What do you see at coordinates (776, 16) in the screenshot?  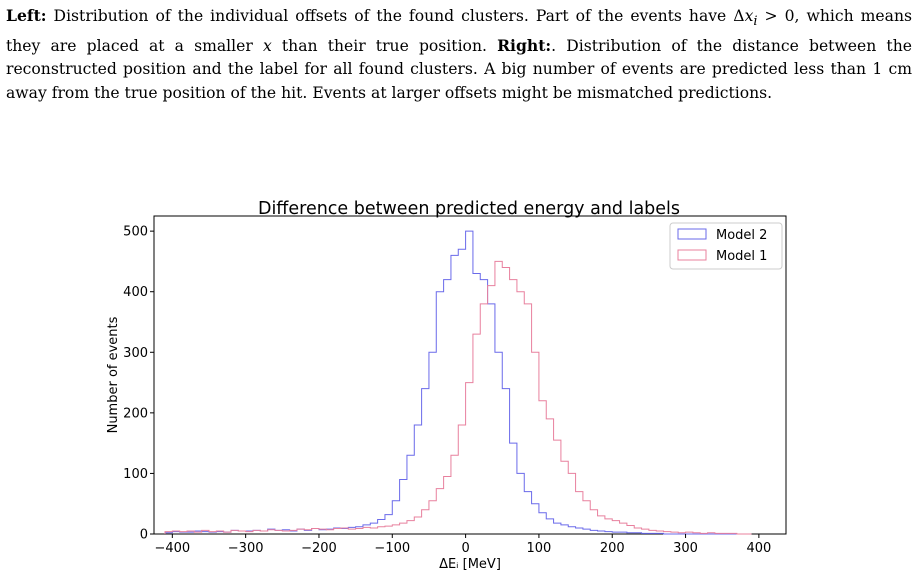 I see `caption-math-gt: > 0` at bounding box center [776, 16].